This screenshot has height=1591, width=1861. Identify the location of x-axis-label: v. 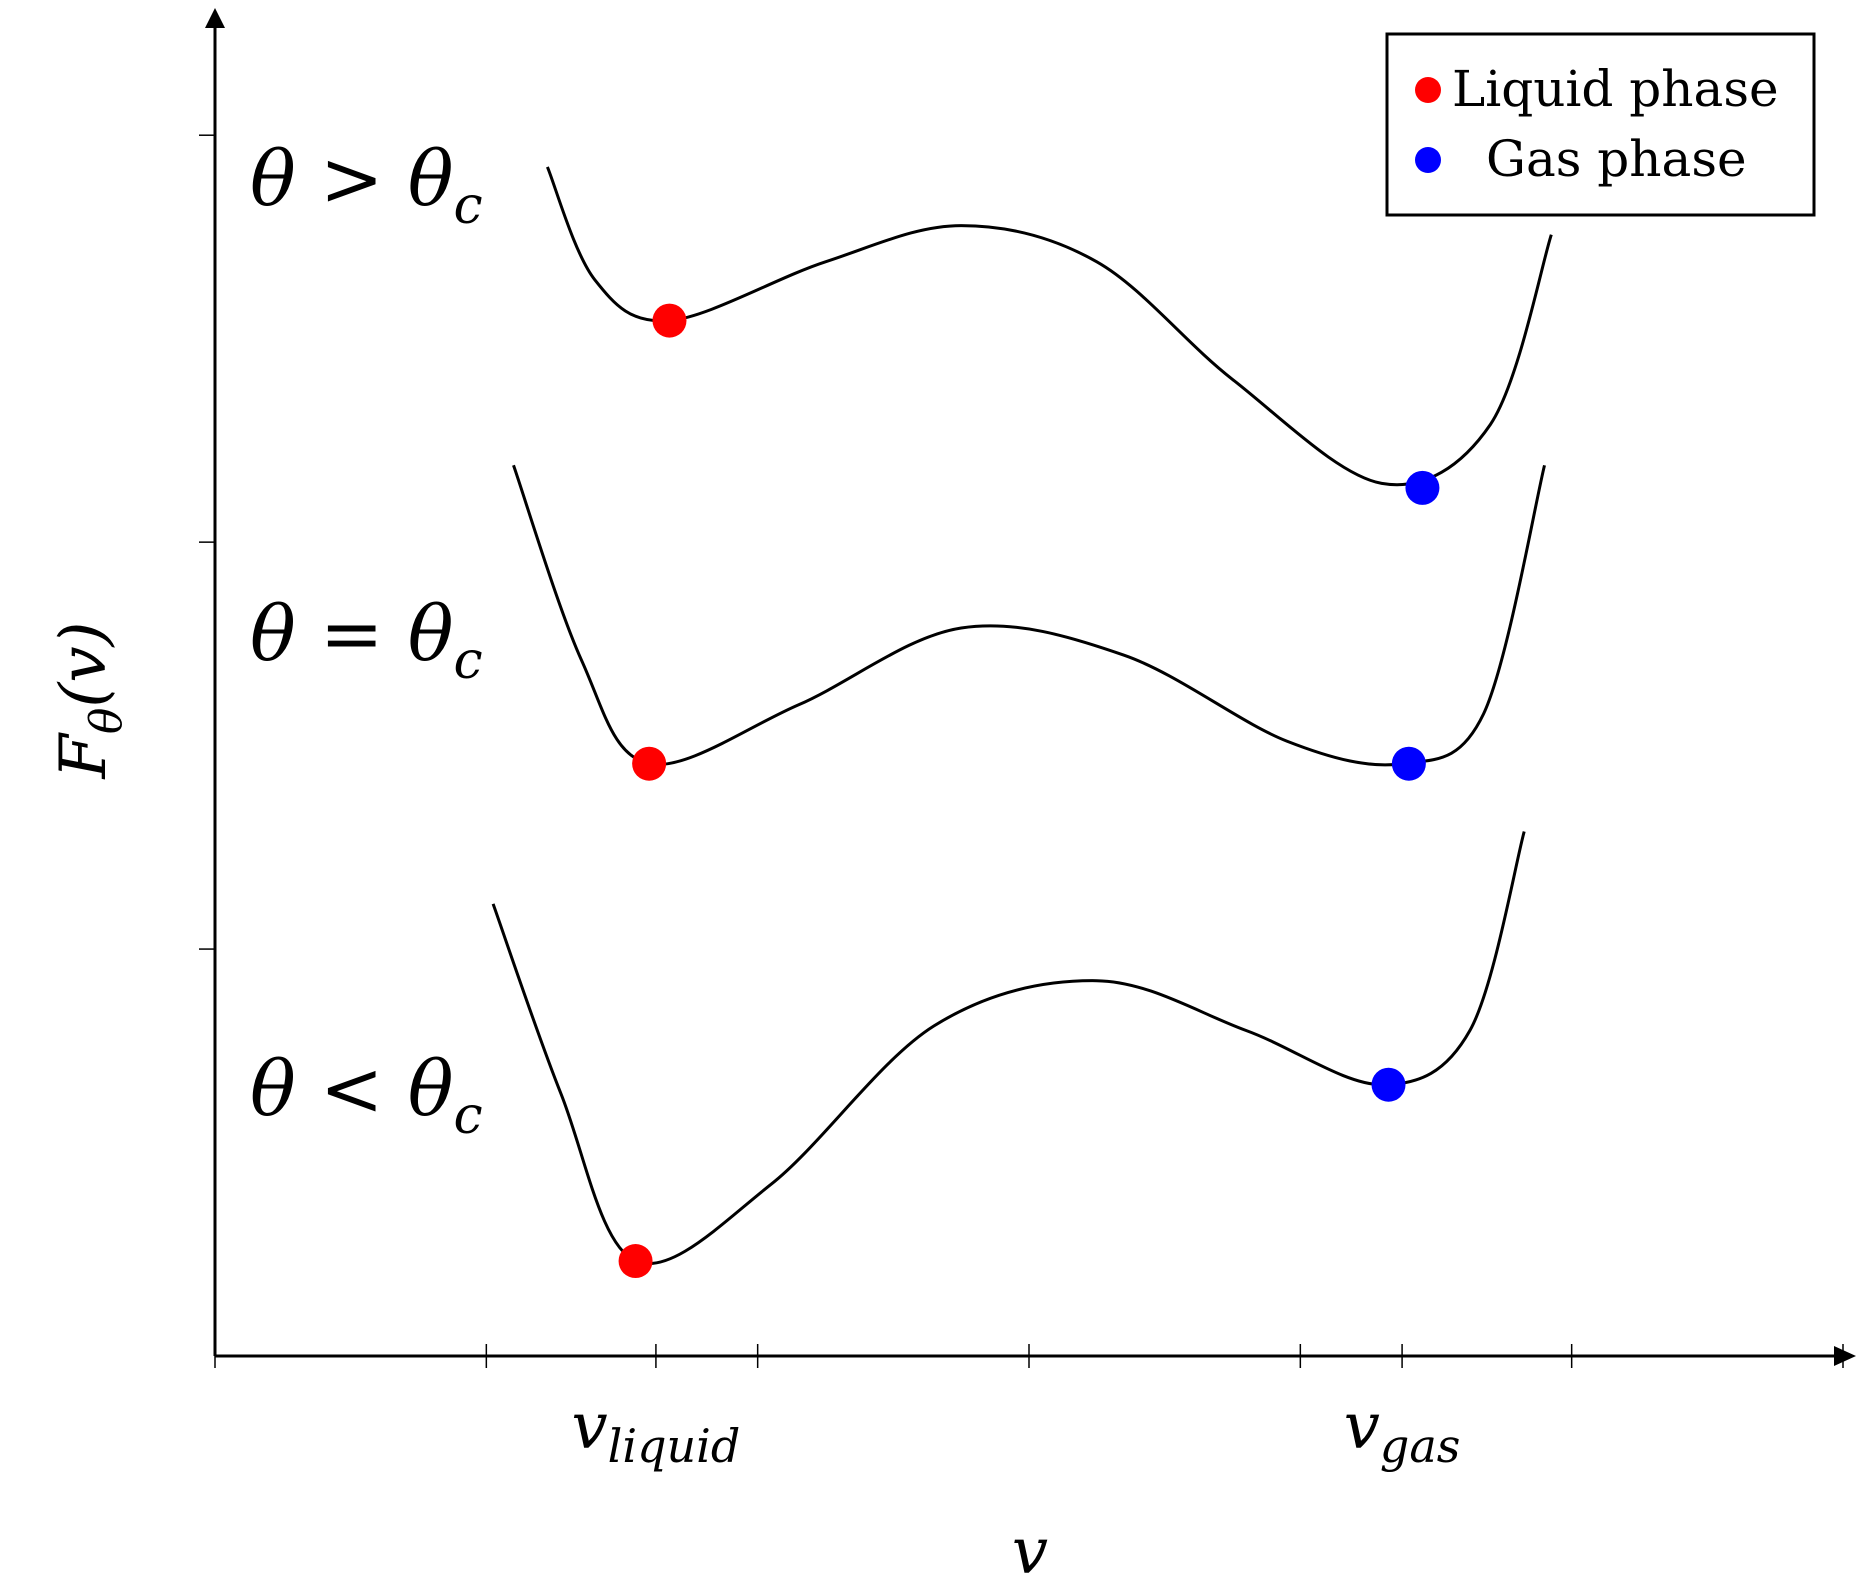
(1030, 1552).